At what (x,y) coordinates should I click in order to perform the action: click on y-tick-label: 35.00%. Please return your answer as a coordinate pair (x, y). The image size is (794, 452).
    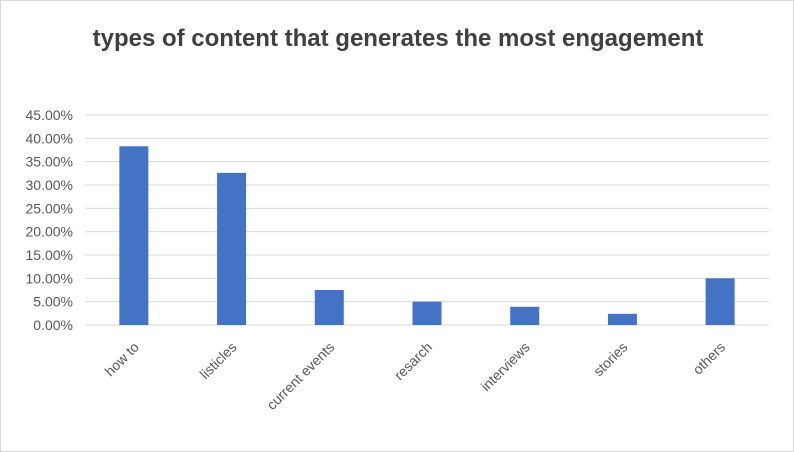
    Looking at the image, I should click on (49, 162).